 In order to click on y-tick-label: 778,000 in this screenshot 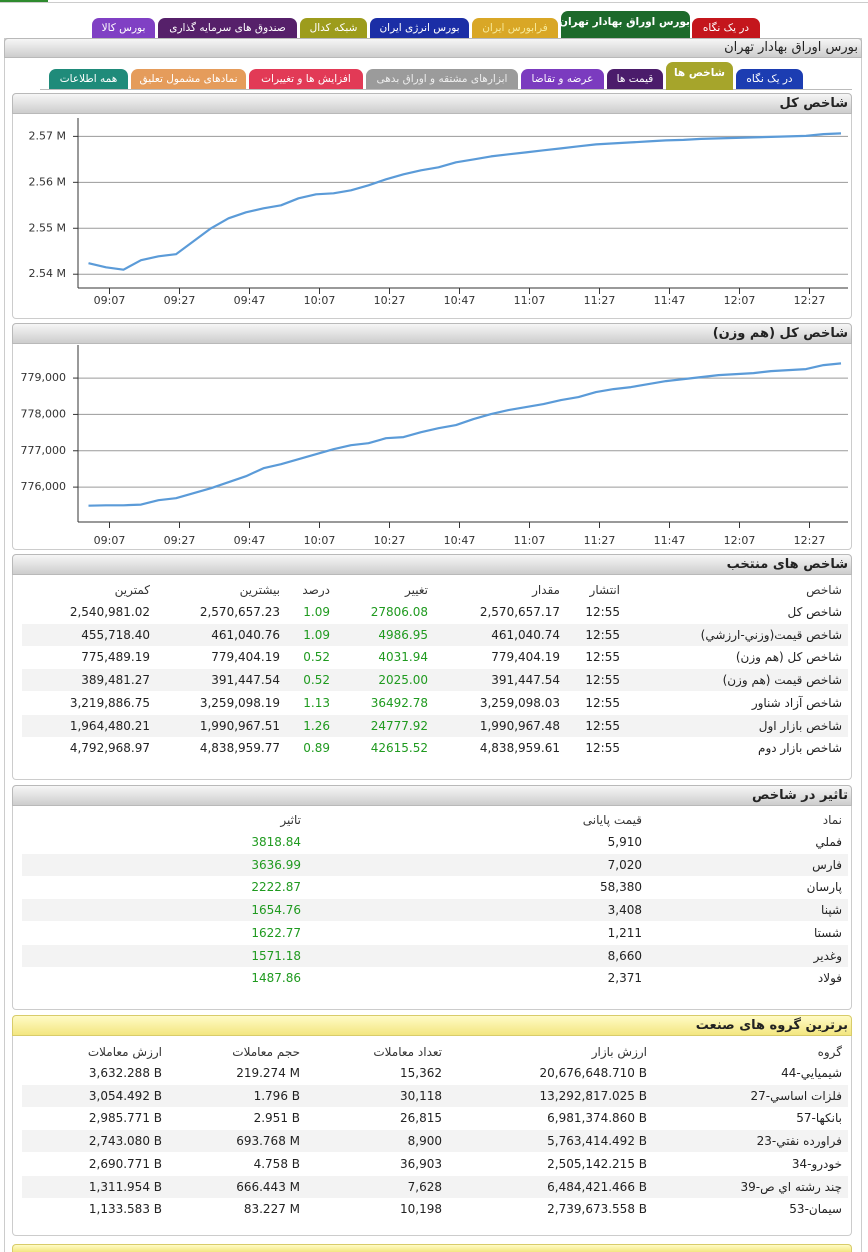, I will do `click(44, 413)`.